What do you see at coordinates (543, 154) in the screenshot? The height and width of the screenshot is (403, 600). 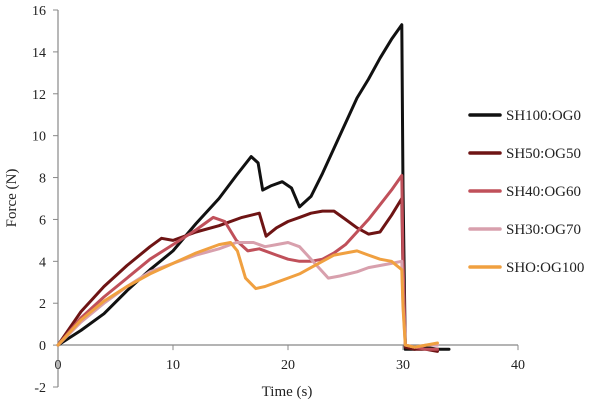 I see `legend-label-sh50-og50: SH50:OG50` at bounding box center [543, 154].